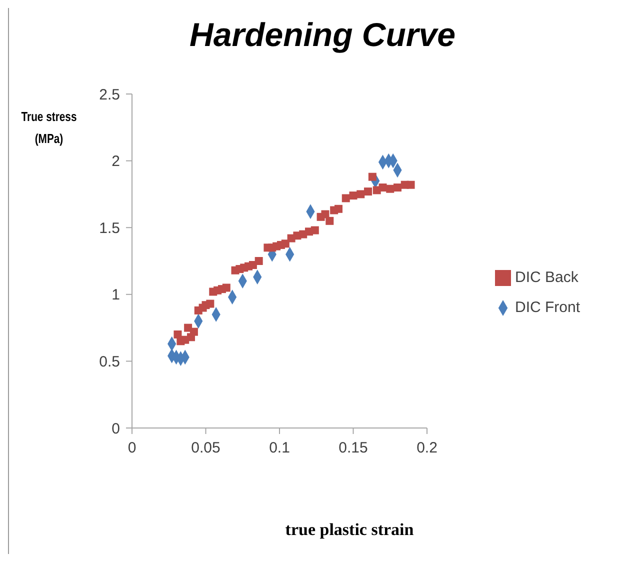 Image resolution: width=643 pixels, height=562 pixels. Describe the element at coordinates (547, 307) in the screenshot. I see `legend-label: DIC Front` at that location.